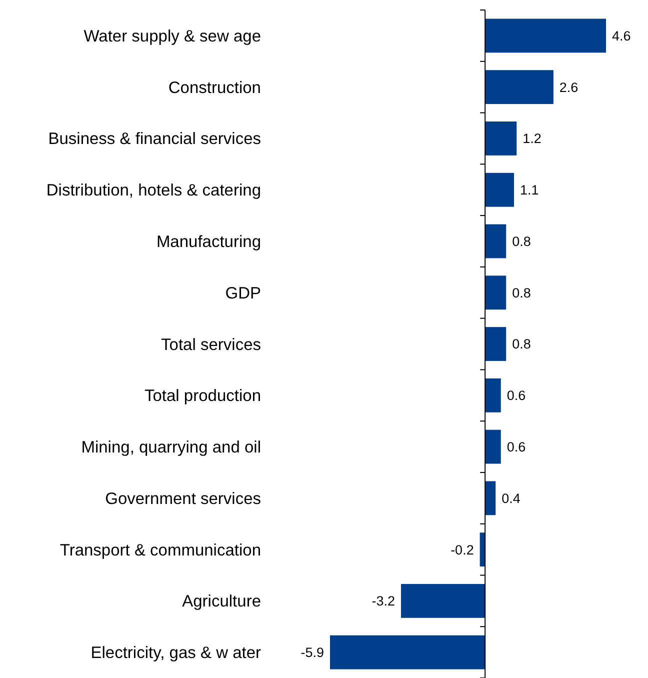 This screenshot has height=678, width=648. I want to click on y-tick-label: Manufacturing, so click(208, 242).